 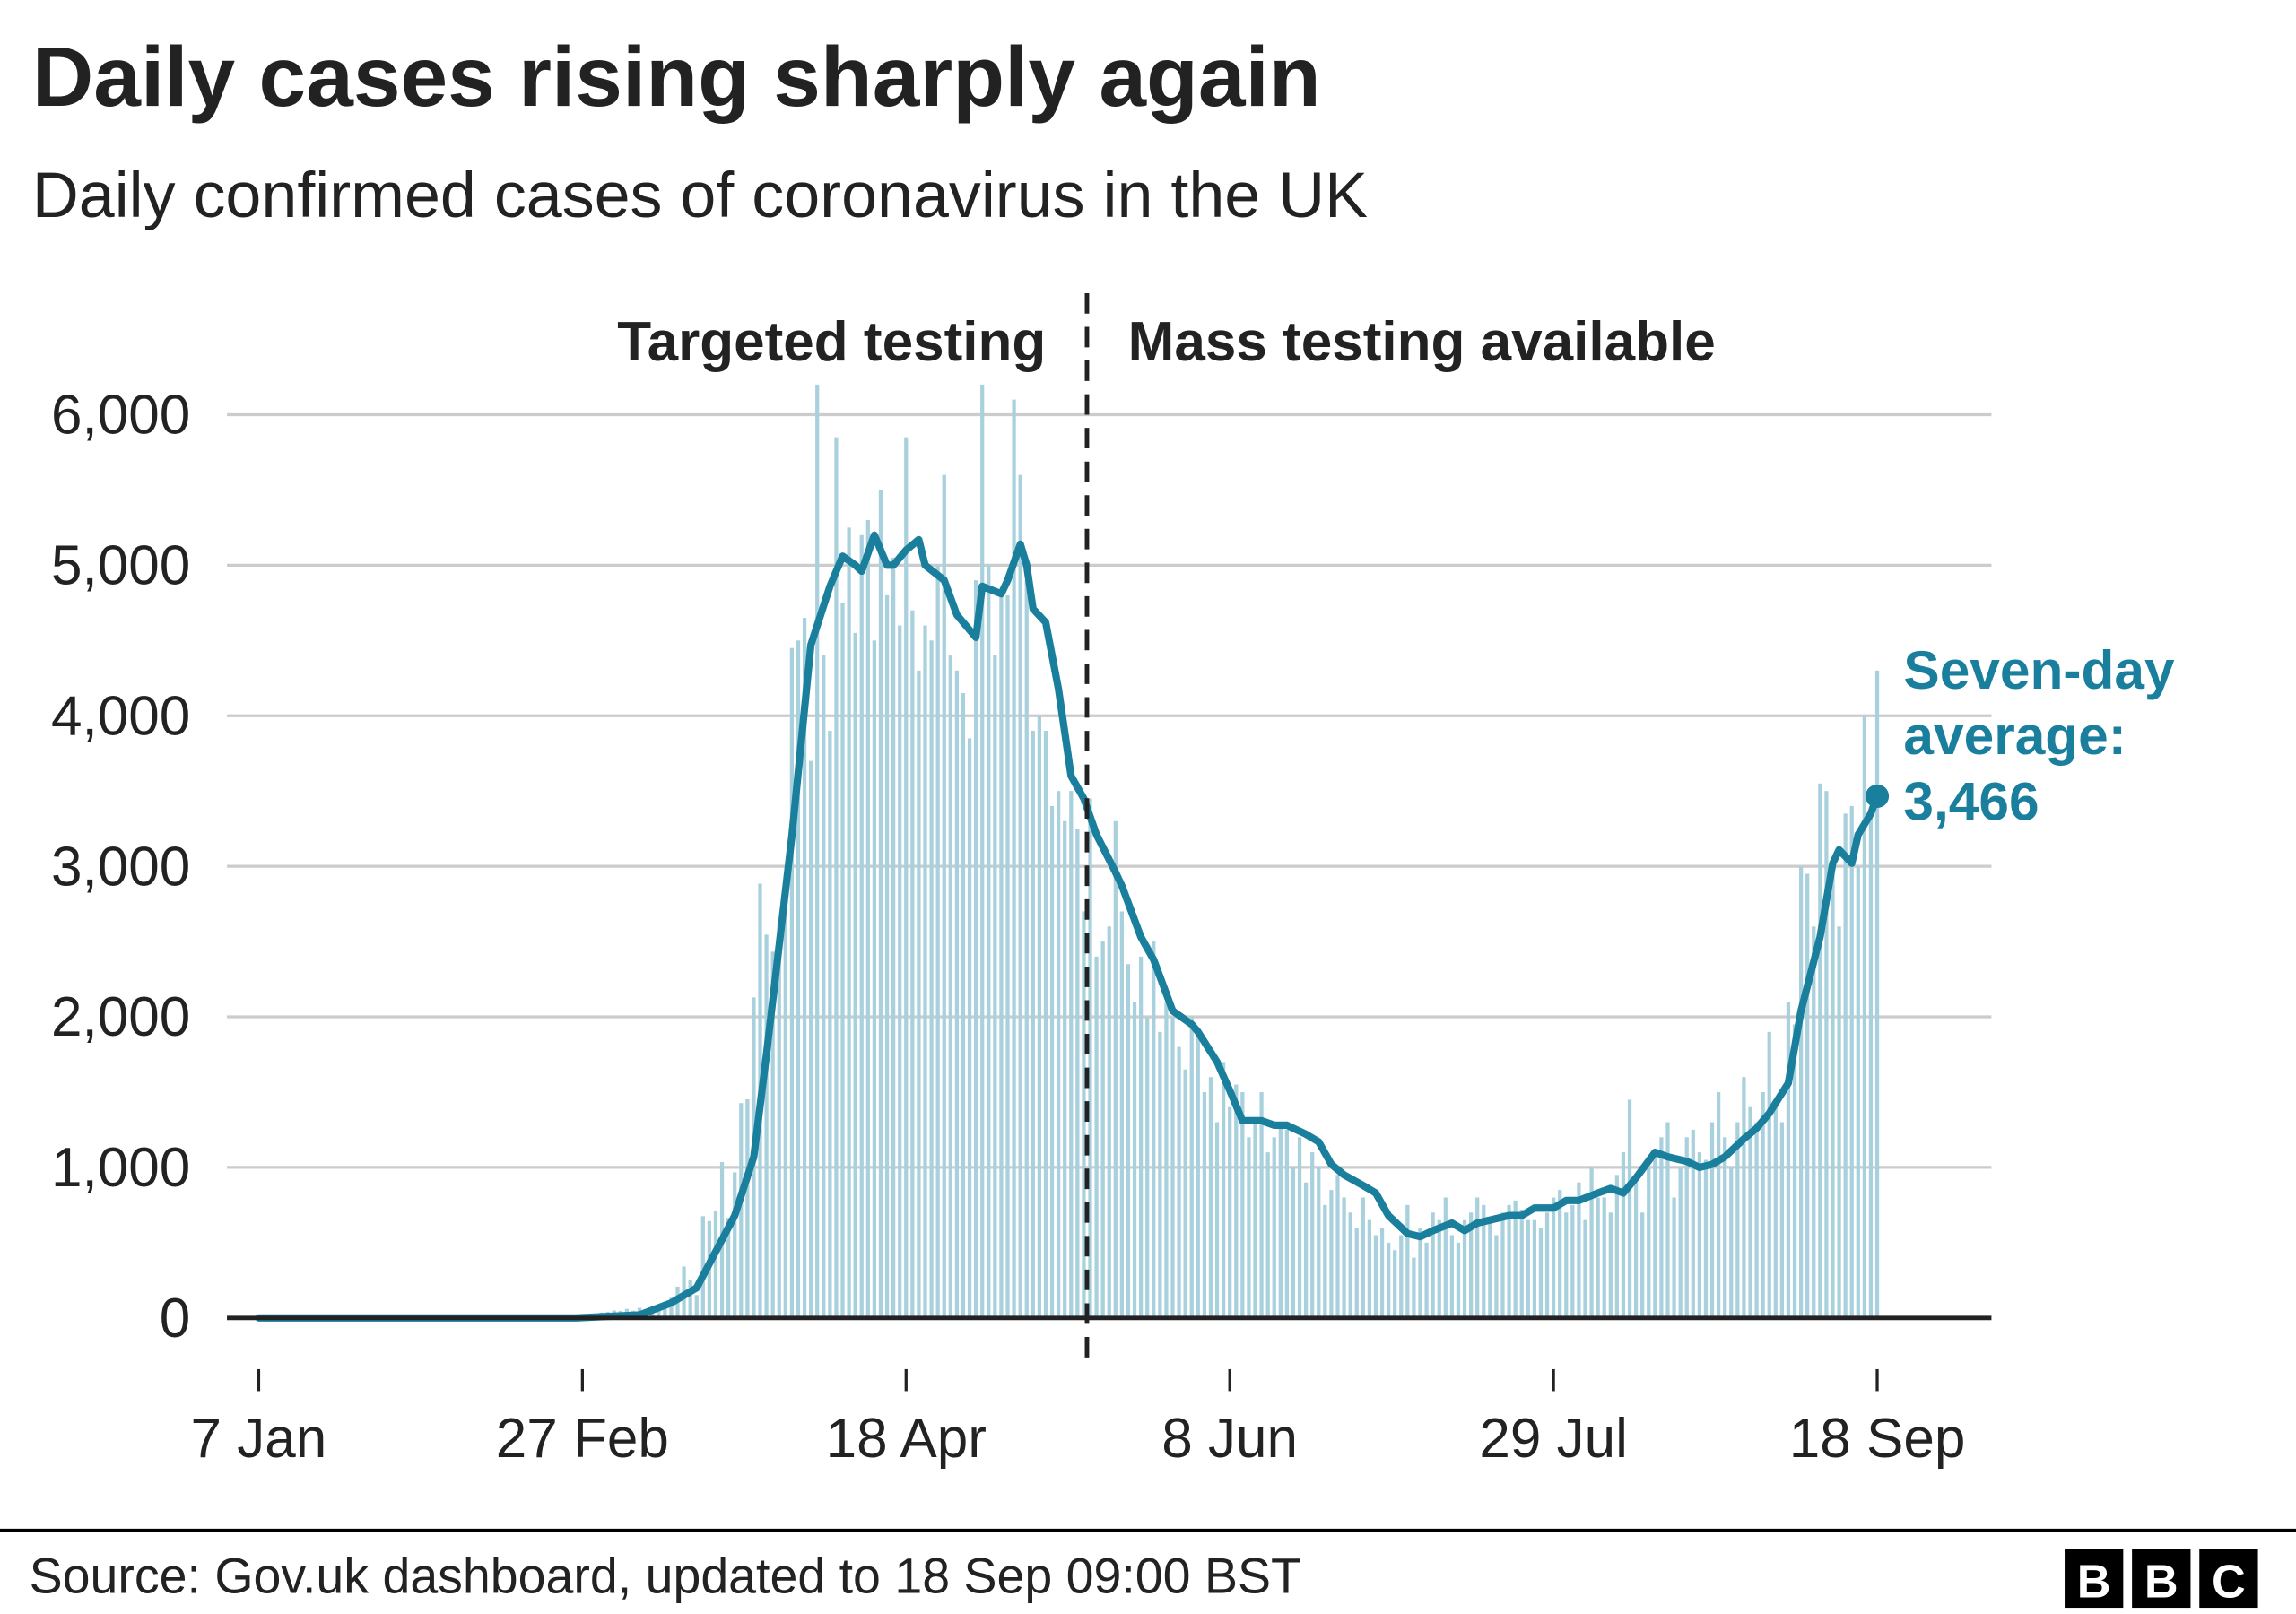 I want to click on region-label: Mass testing available, so click(x=1422, y=342).